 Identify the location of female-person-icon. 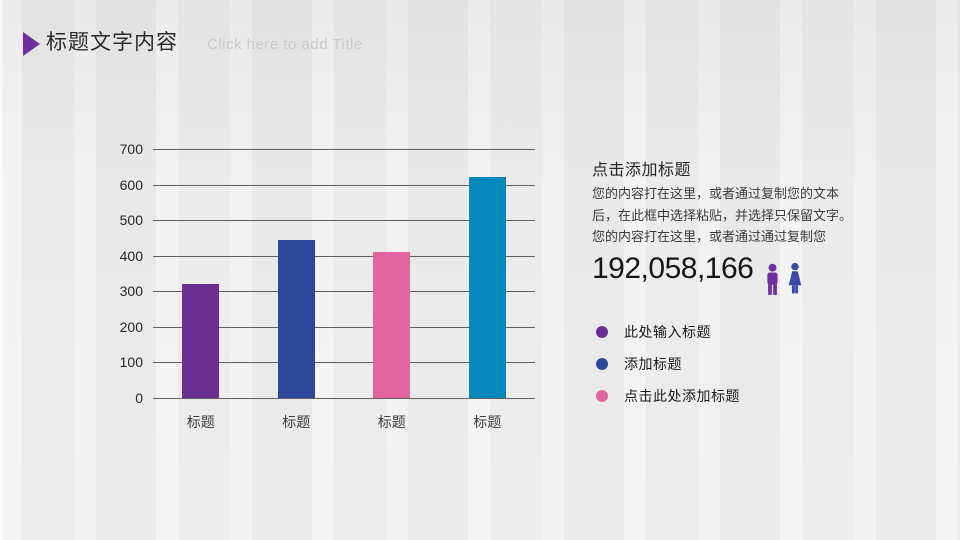
(795, 278).